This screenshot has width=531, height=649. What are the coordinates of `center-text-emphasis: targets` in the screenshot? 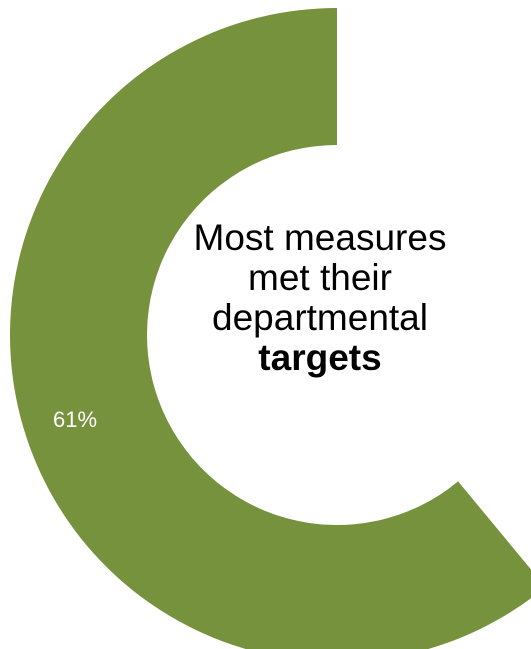 It's located at (320, 357).